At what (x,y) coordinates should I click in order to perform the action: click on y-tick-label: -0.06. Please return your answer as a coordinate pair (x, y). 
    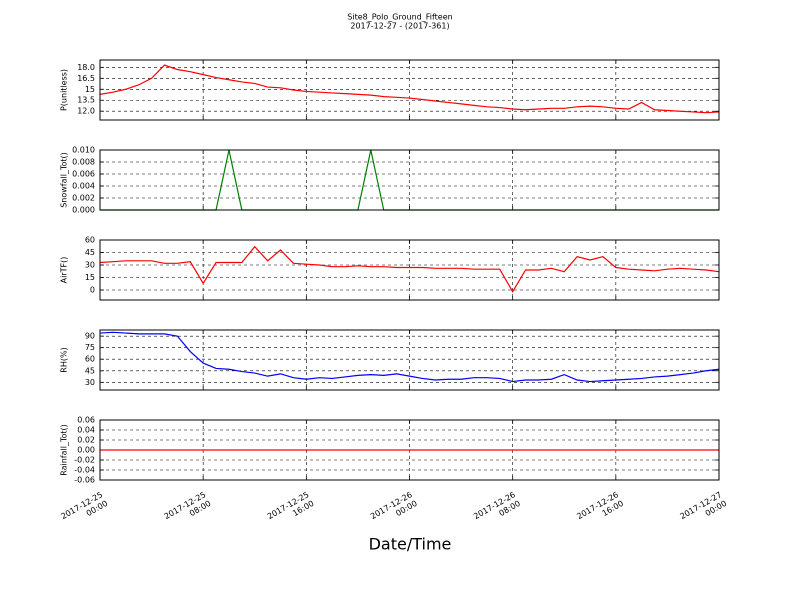
    Looking at the image, I should click on (84, 480).